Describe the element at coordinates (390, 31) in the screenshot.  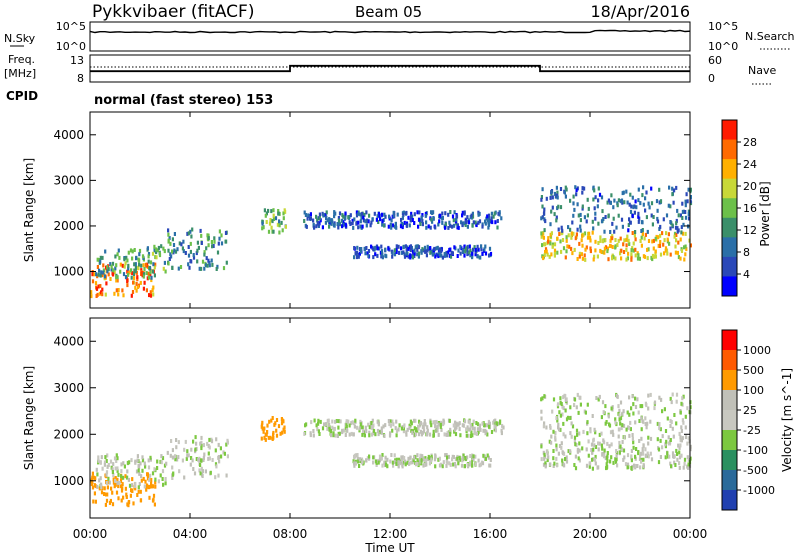
I see `noise-sky-trace` at that location.